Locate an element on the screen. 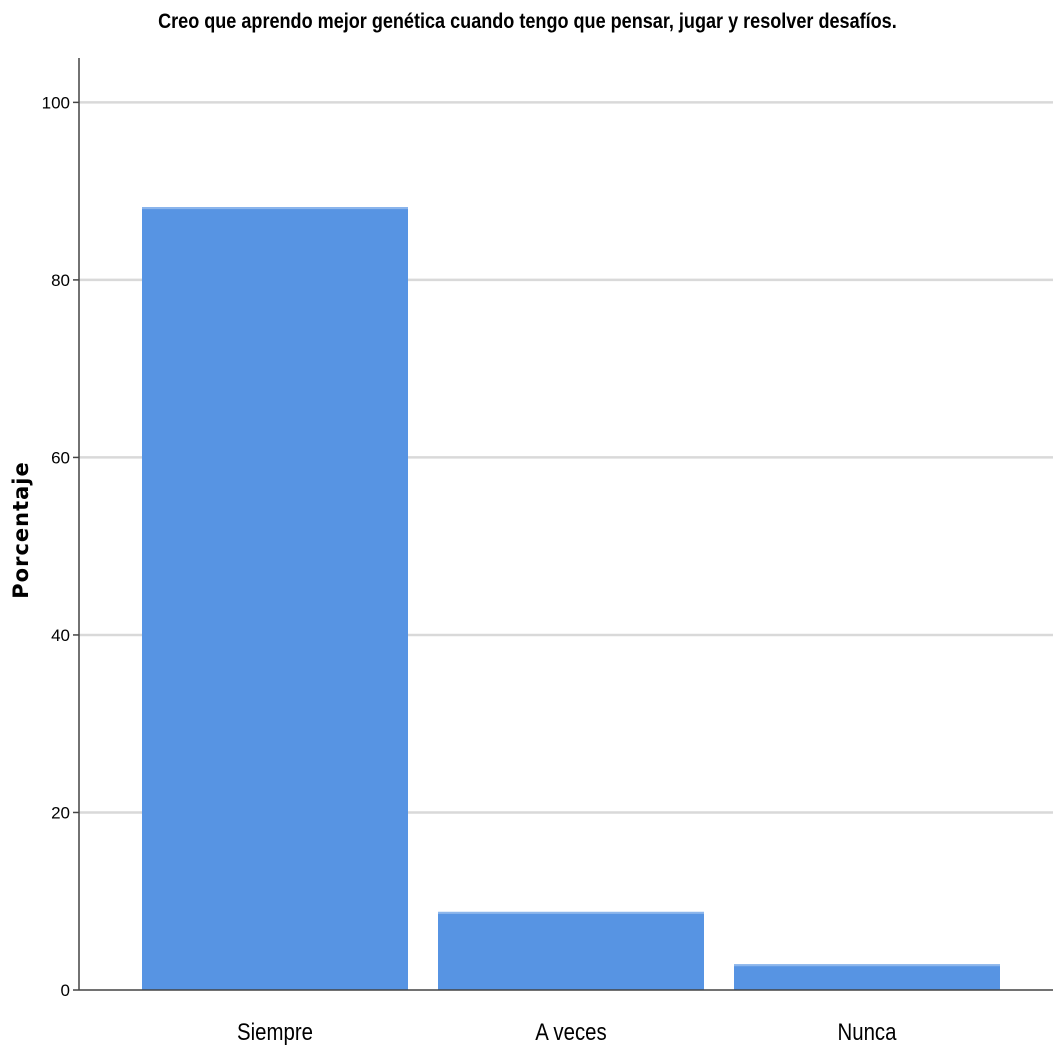  y-tick-label: 40 is located at coordinates (60, 635).